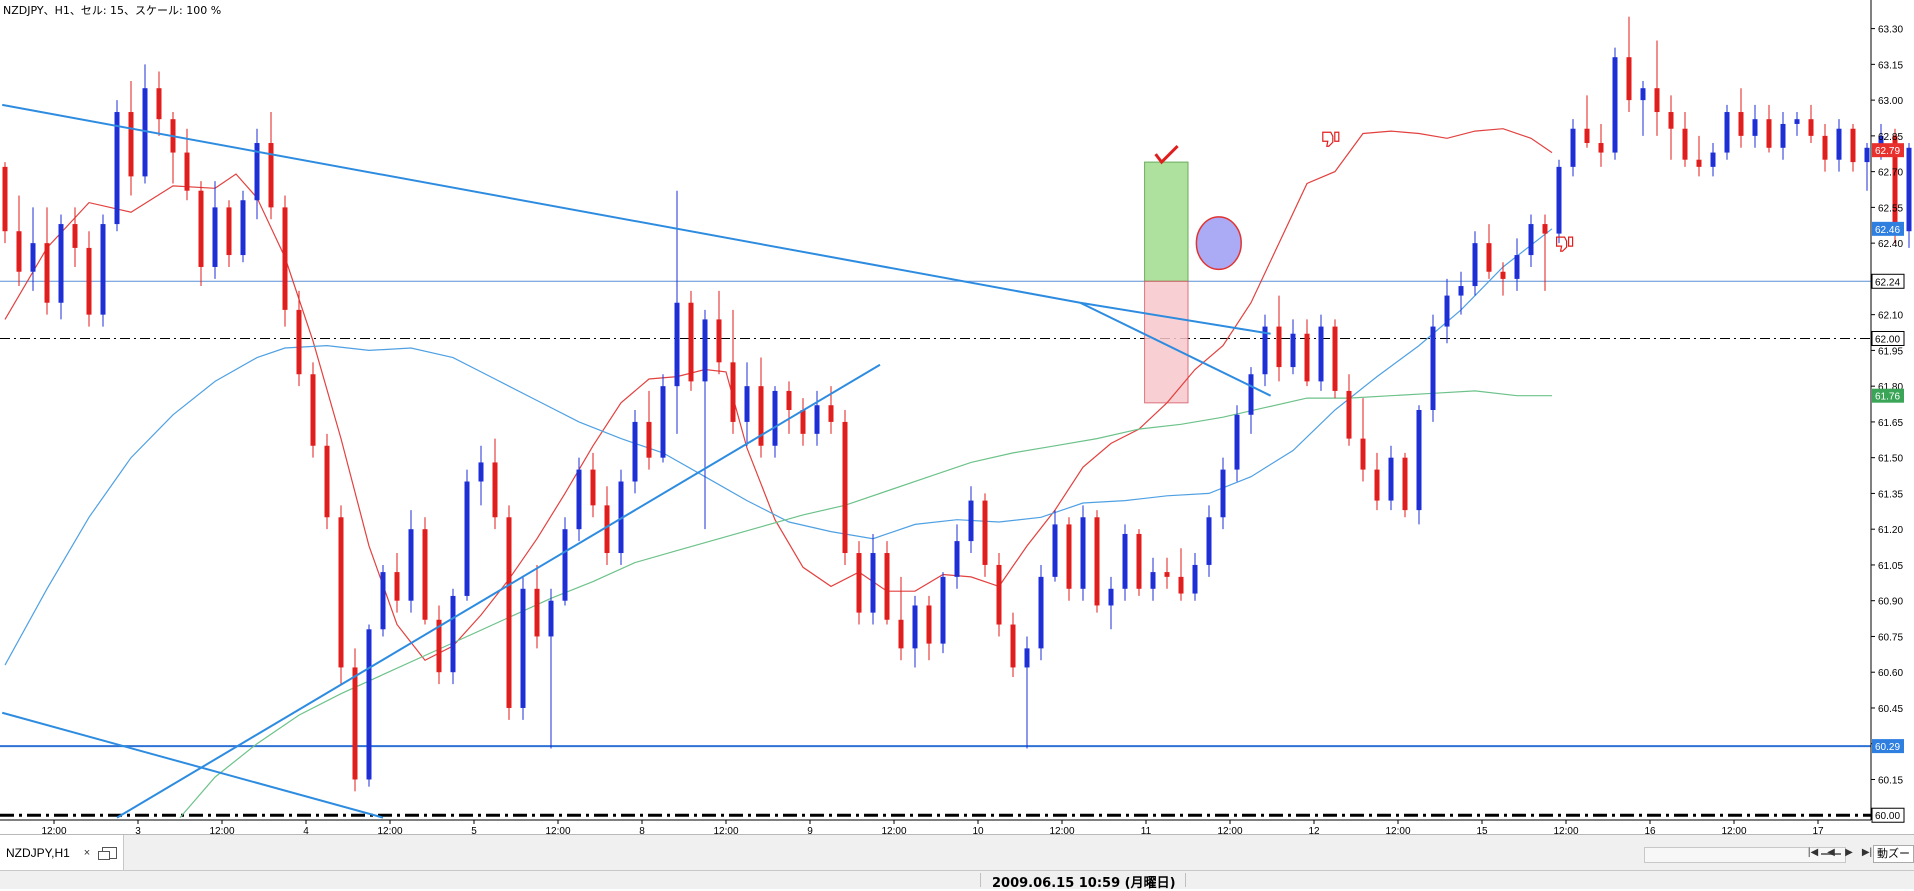 The image size is (1914, 891). What do you see at coordinates (87, 853) in the screenshot?
I see `close-icon: ×` at bounding box center [87, 853].